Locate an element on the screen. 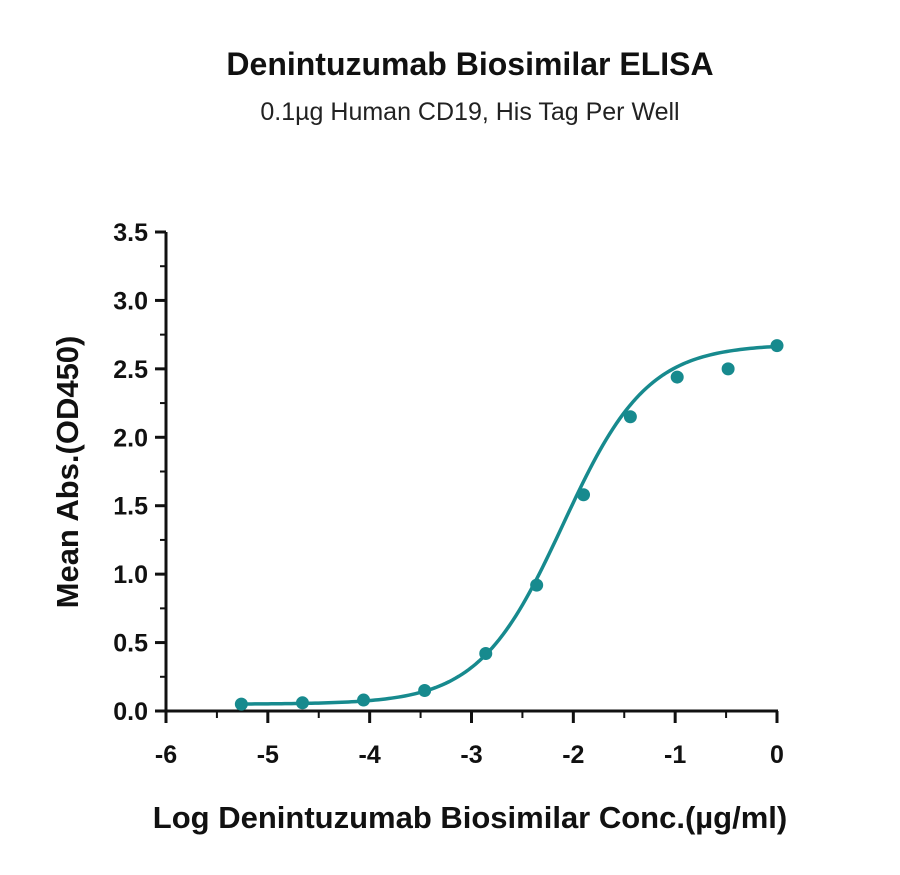  y-tick-label: 1.5 is located at coordinates (130, 507).